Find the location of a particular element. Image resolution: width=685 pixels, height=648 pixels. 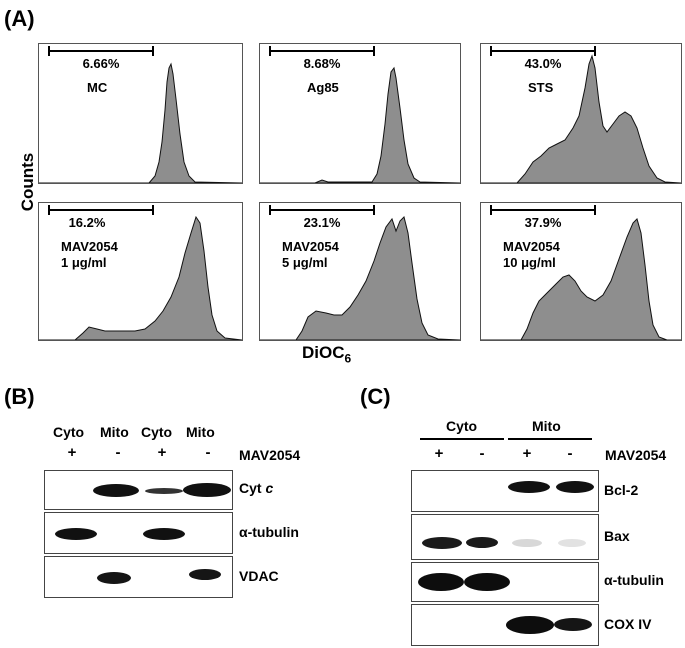

histogram-sts-percent: 43.0% is located at coordinates (543, 63).